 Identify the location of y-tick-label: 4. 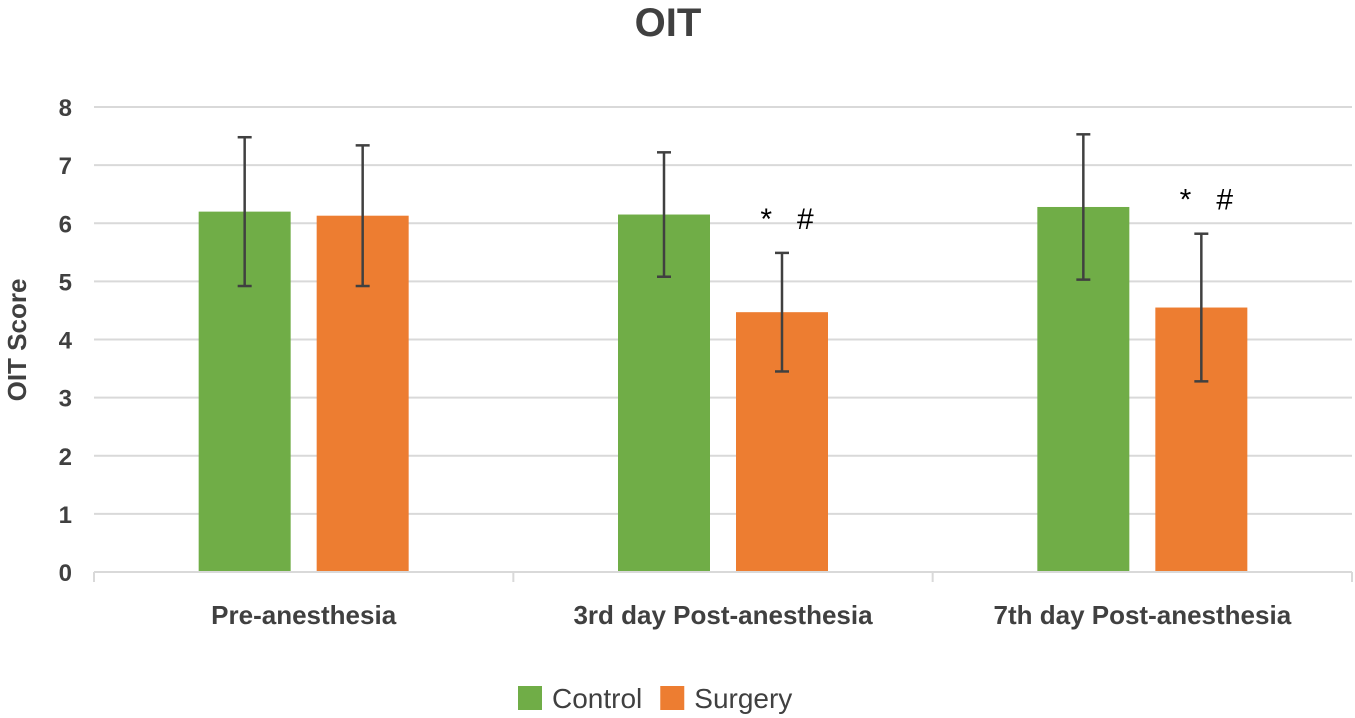
(66, 341).